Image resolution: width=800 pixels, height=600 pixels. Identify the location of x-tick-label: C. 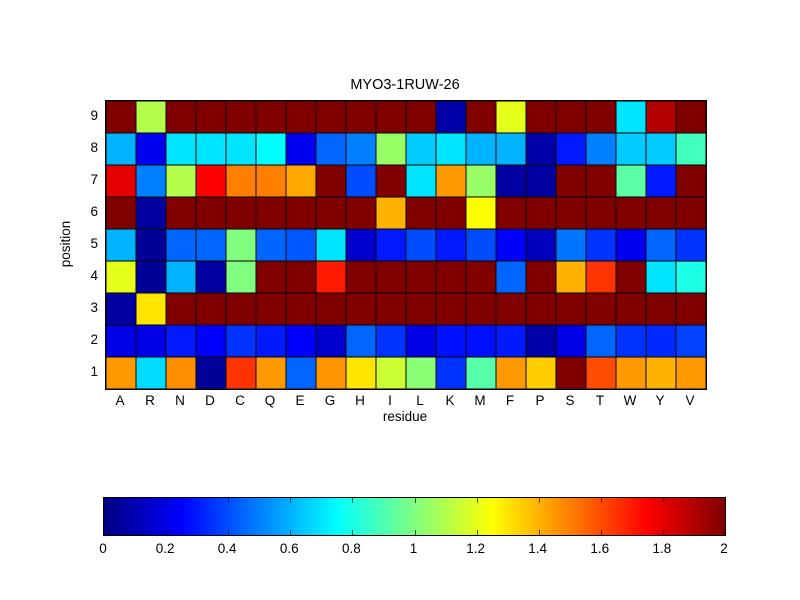
(240, 400).